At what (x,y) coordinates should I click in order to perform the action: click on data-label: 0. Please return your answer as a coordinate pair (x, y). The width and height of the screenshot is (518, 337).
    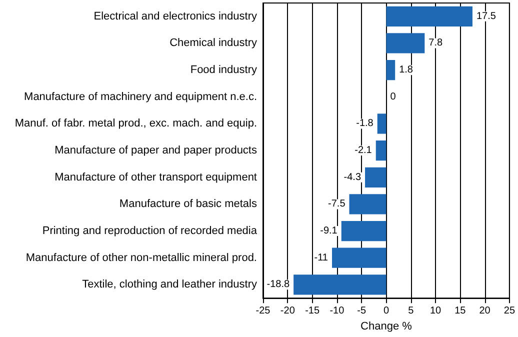
    Looking at the image, I should click on (393, 96).